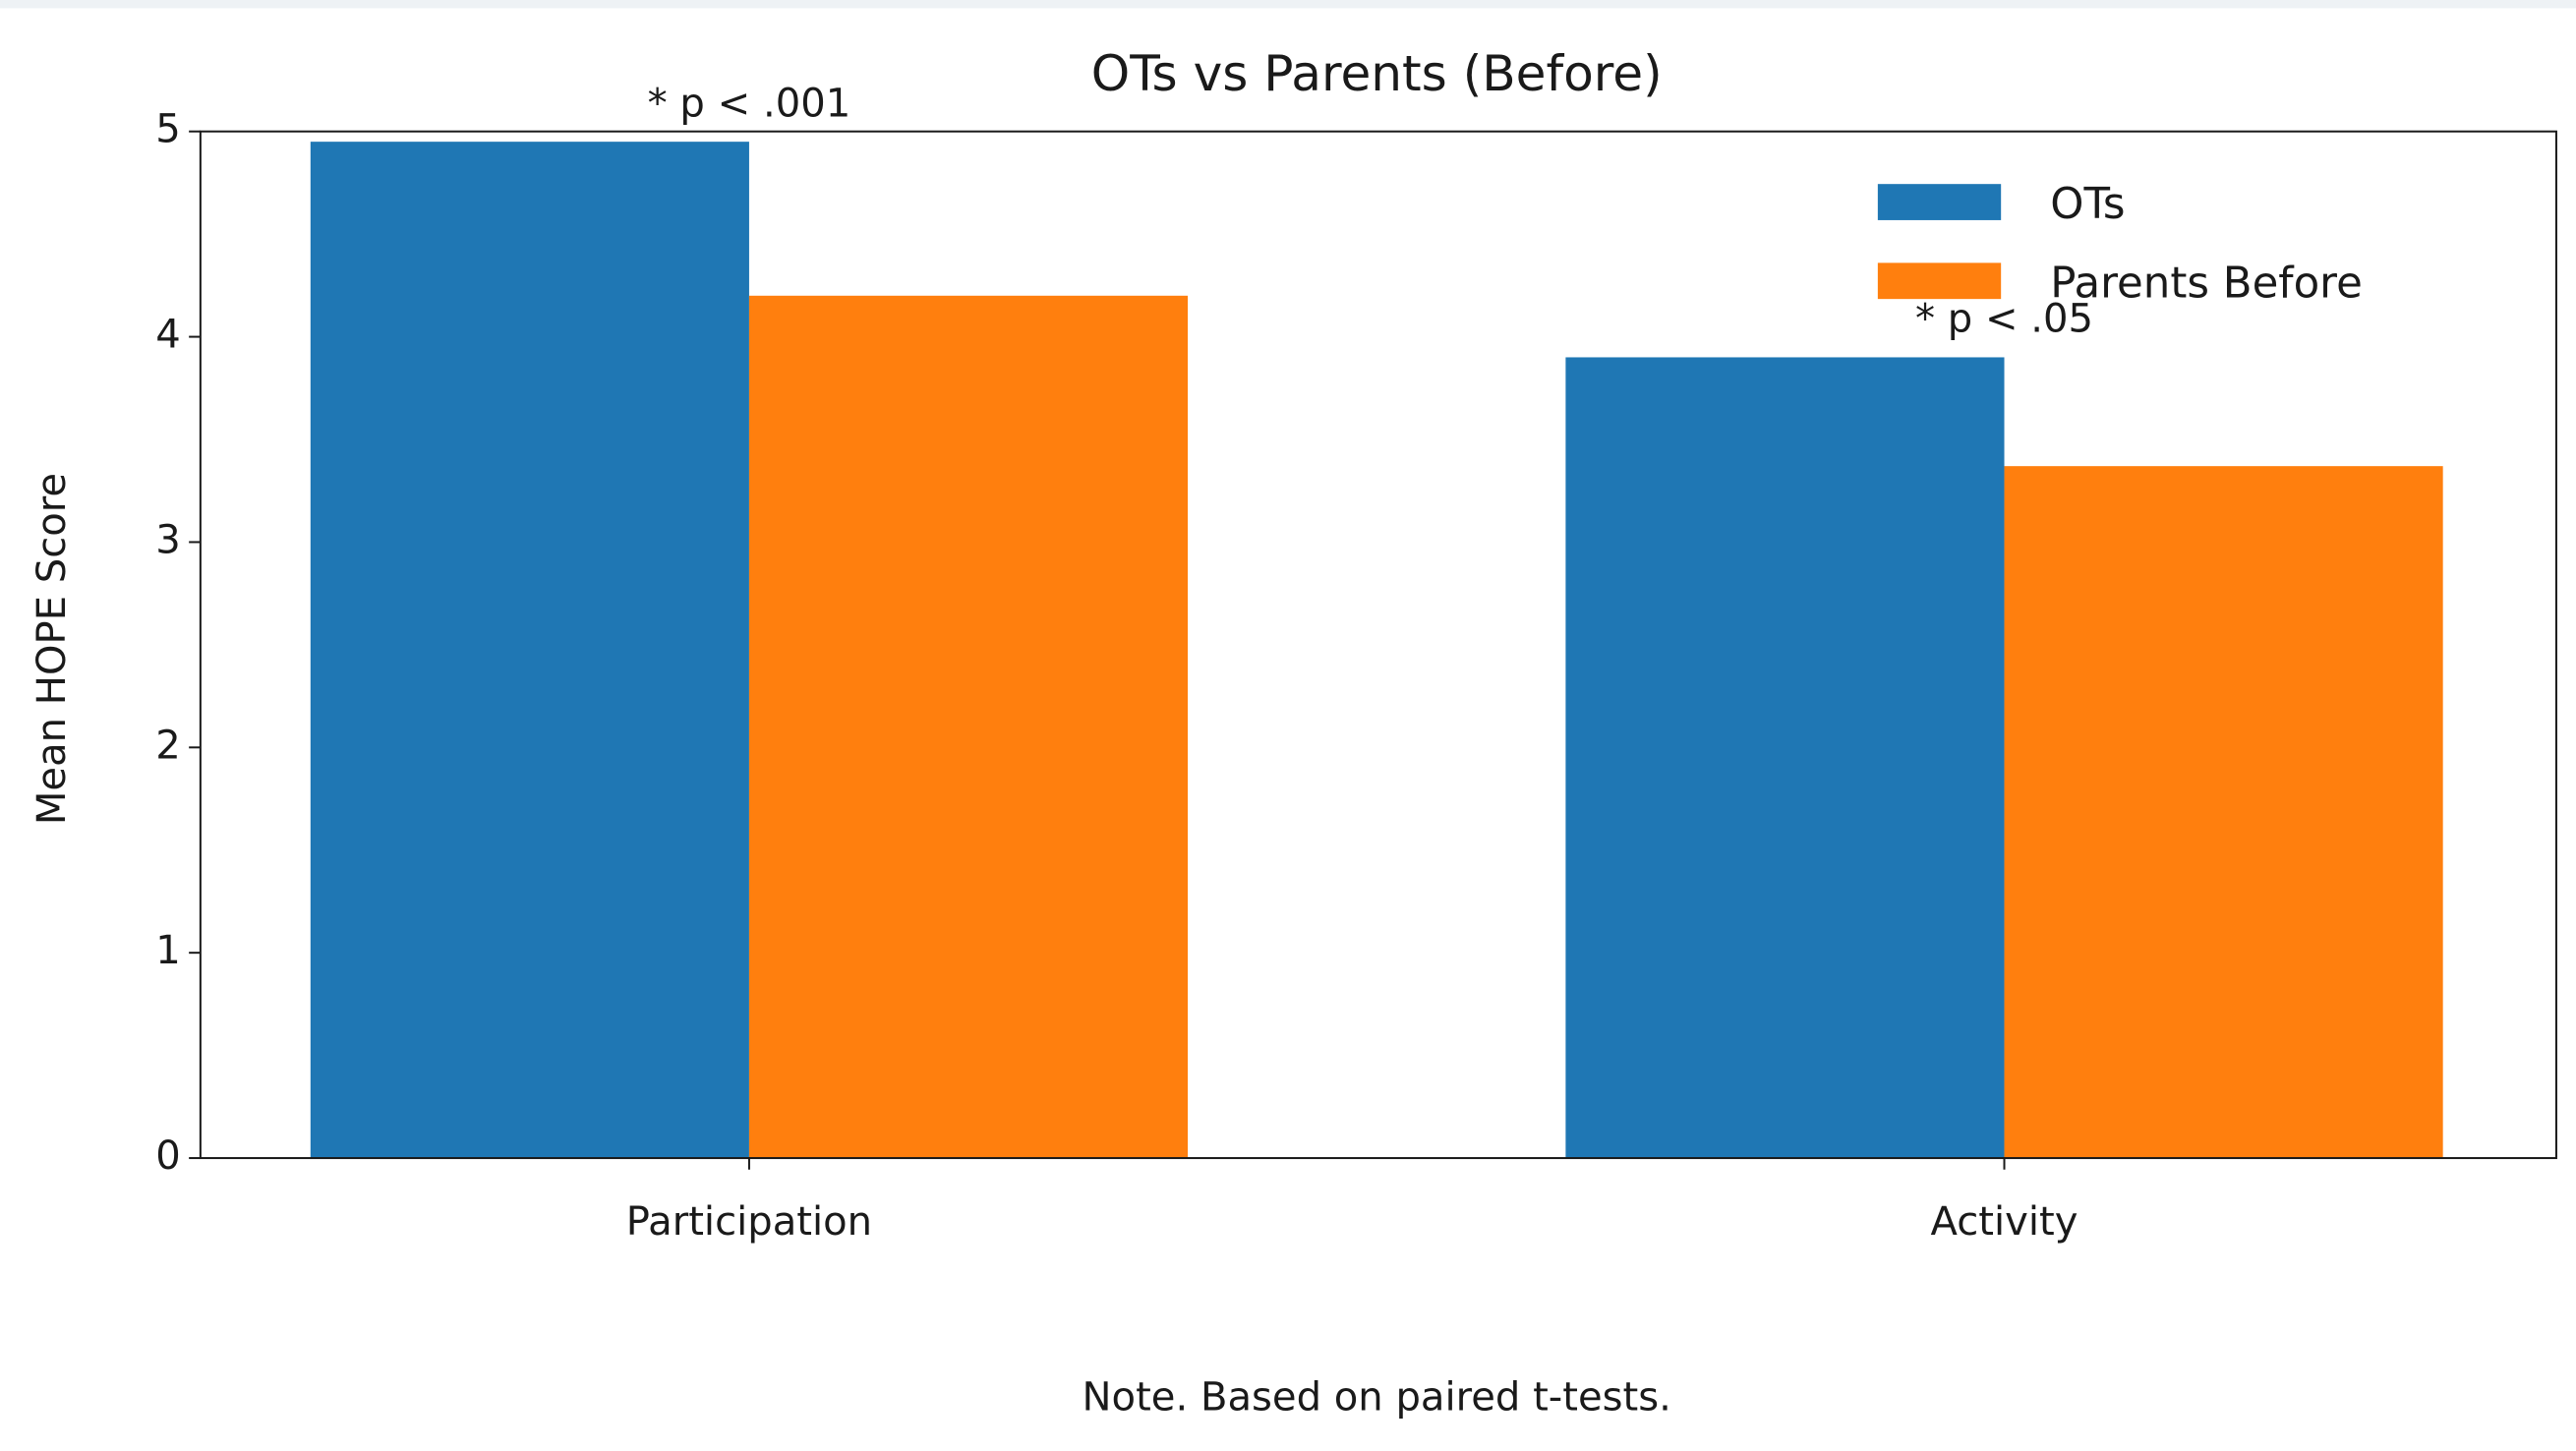 Image resolution: width=2576 pixels, height=1451 pixels. I want to click on y-tick-label: 3, so click(168, 539).